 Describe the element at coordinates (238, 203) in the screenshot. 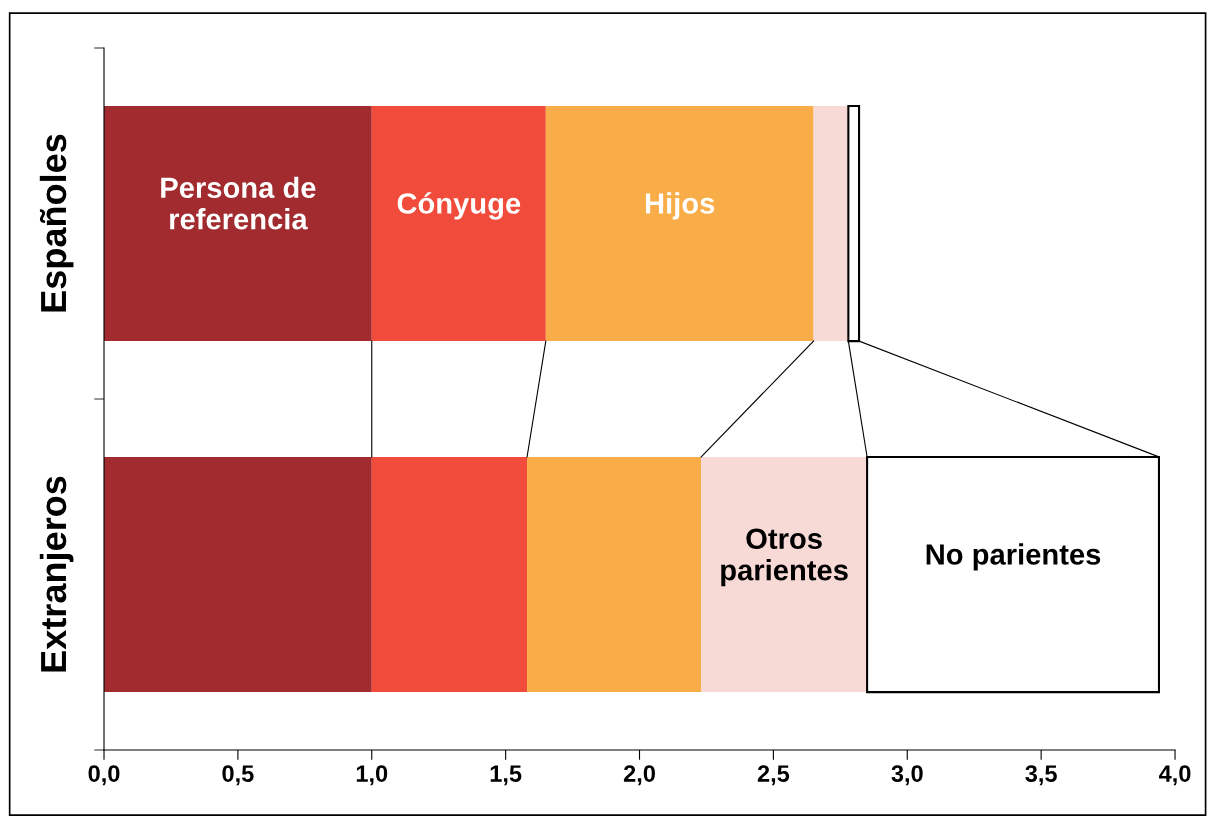

I see `series-label: Persona de referencia` at that location.